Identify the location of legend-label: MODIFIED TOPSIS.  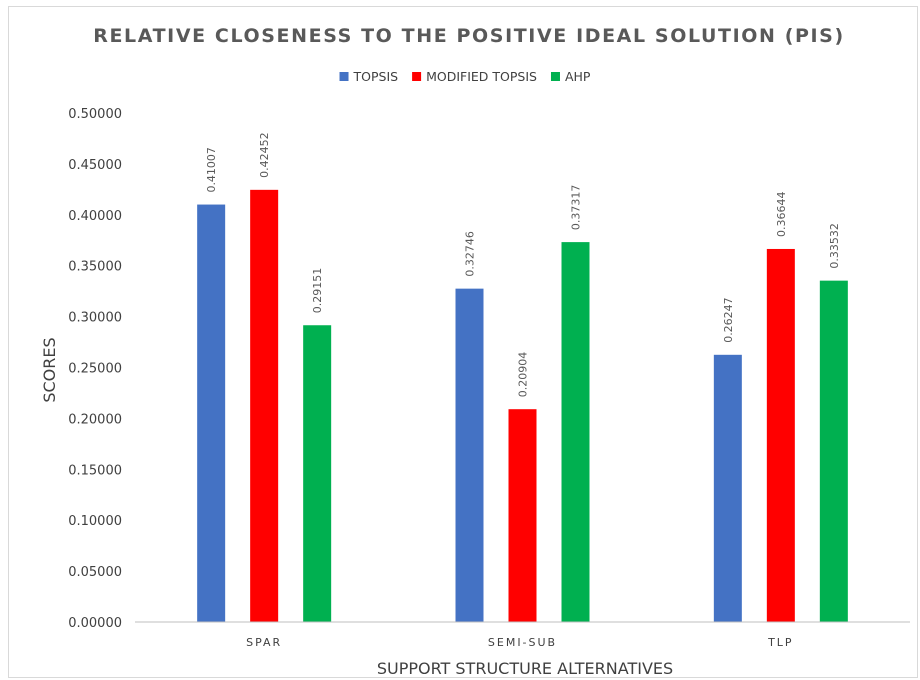
(481, 76).